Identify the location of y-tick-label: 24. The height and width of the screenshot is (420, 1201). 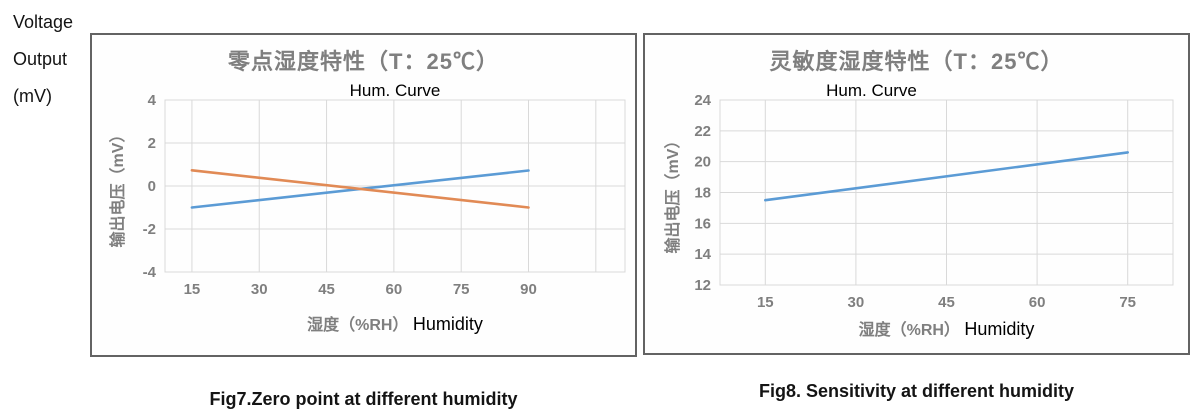
(702, 100).